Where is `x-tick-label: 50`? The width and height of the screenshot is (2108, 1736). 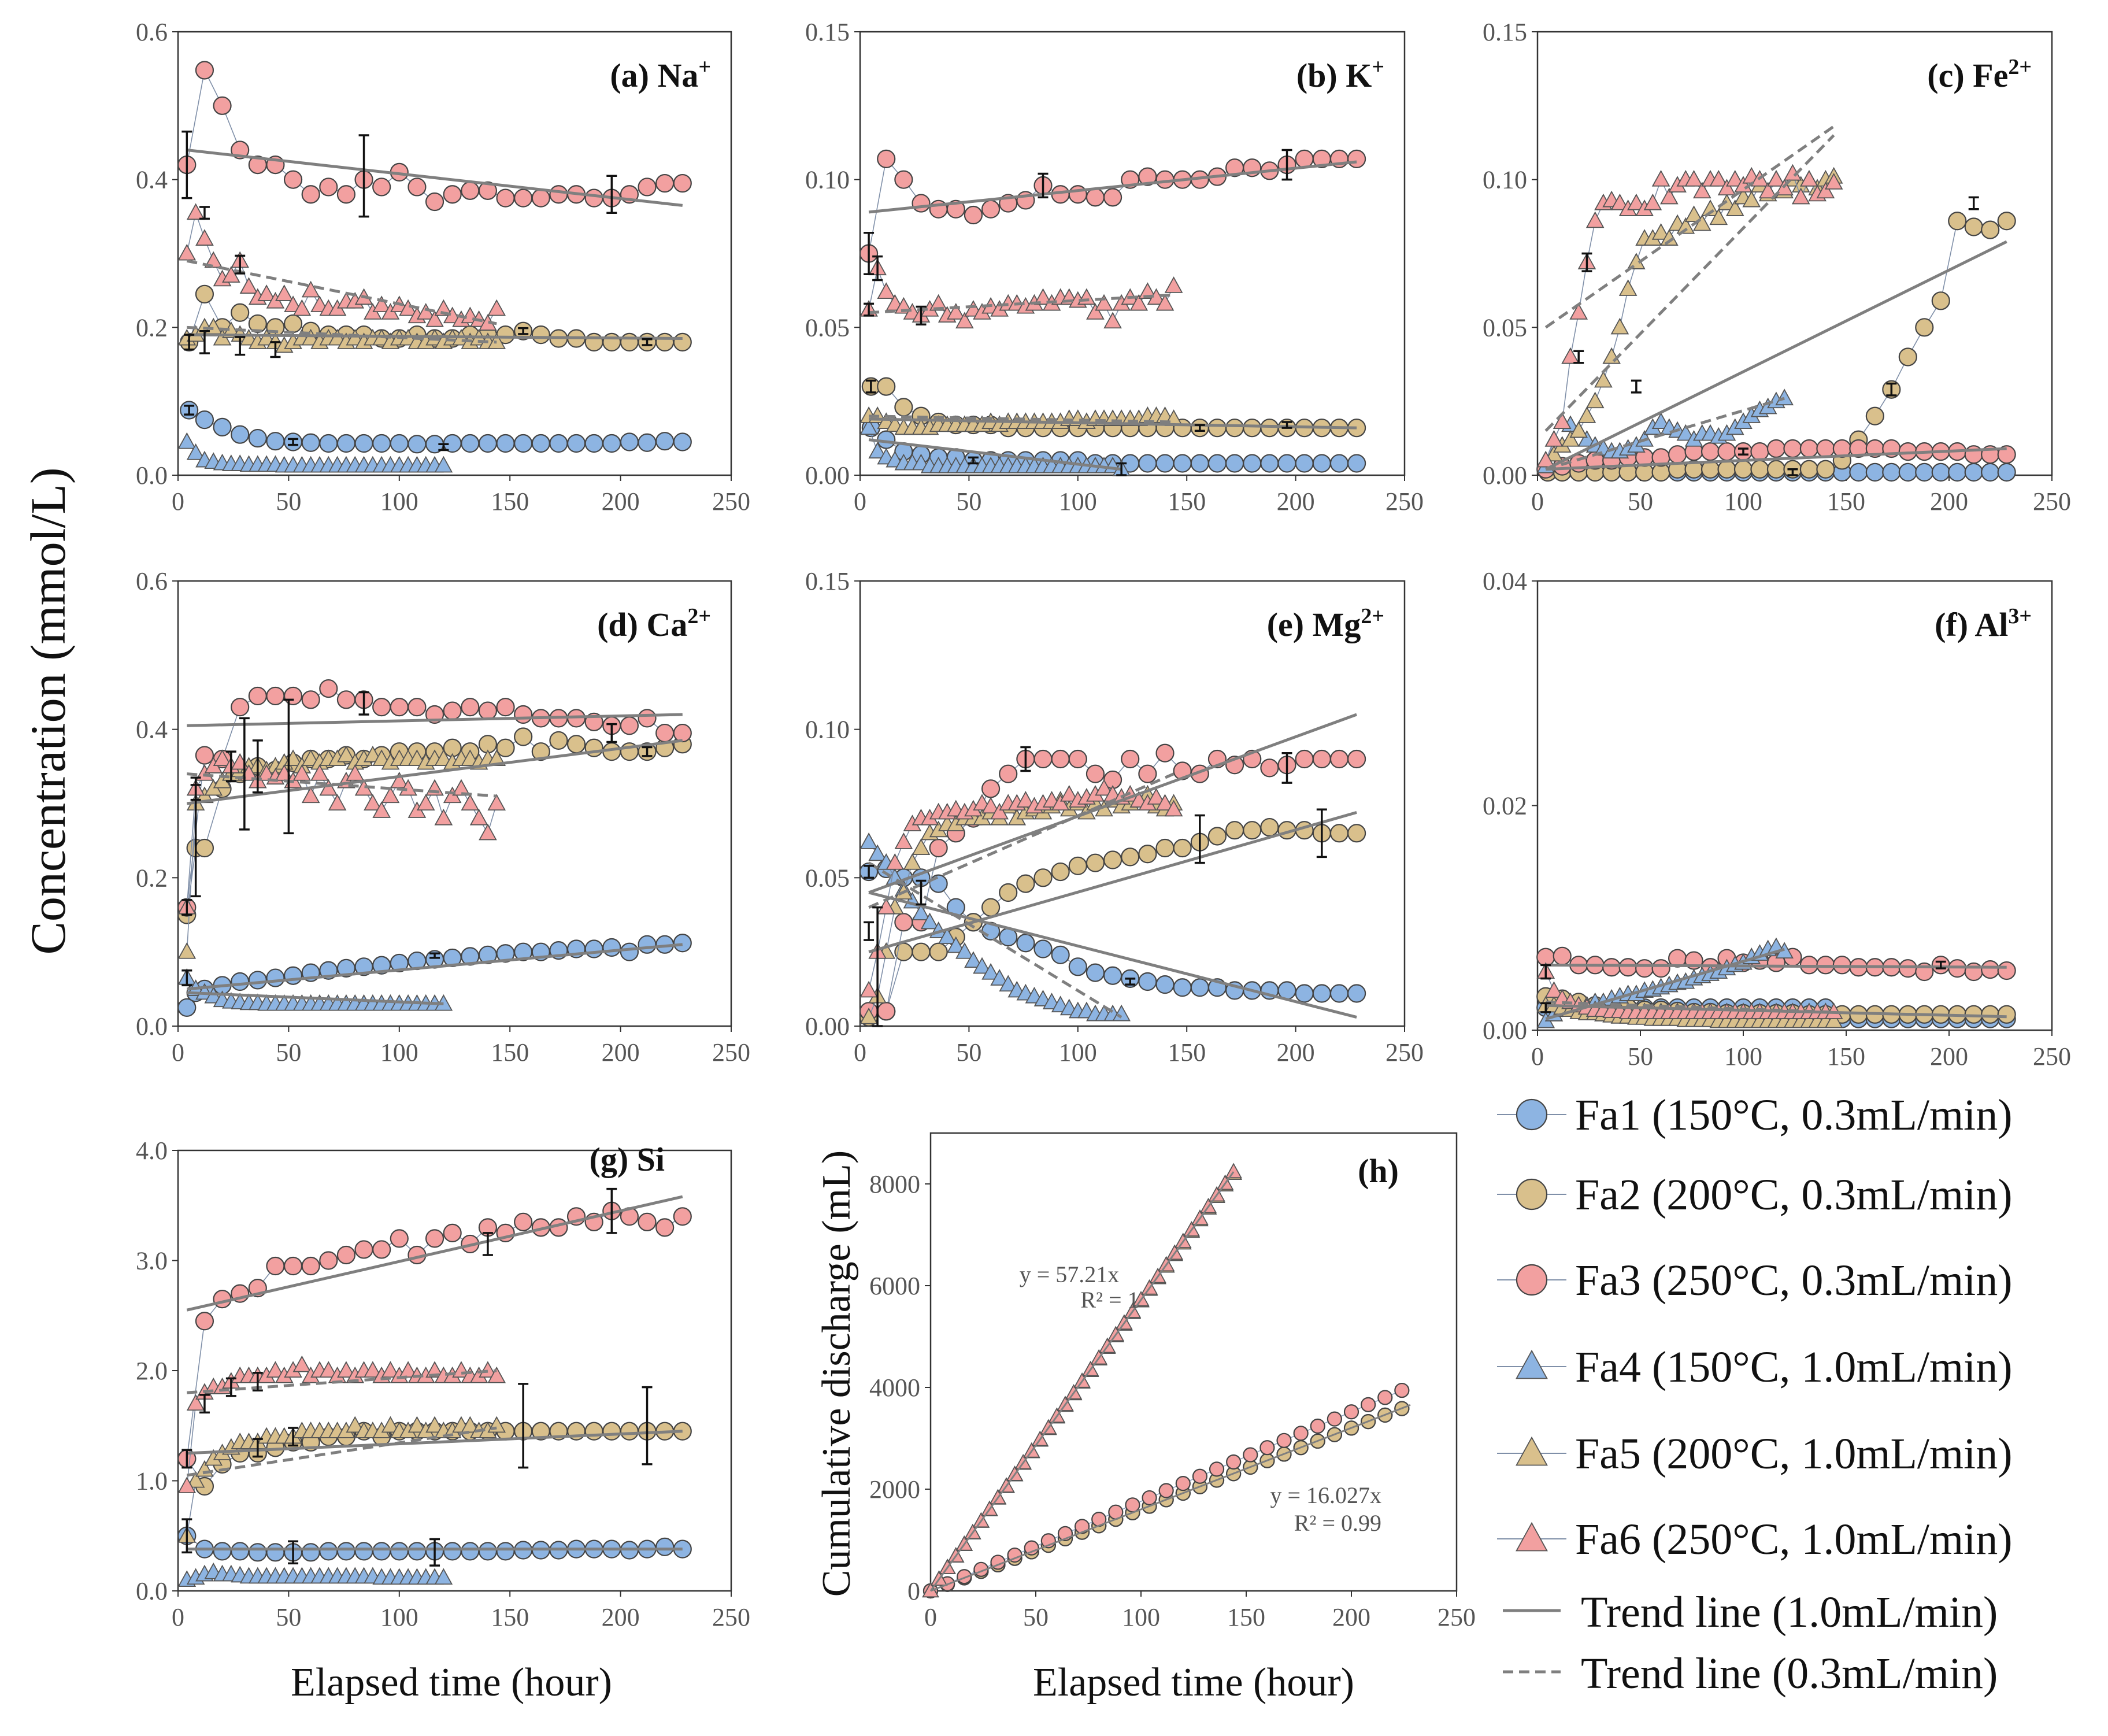 x-tick-label: 50 is located at coordinates (1640, 1056).